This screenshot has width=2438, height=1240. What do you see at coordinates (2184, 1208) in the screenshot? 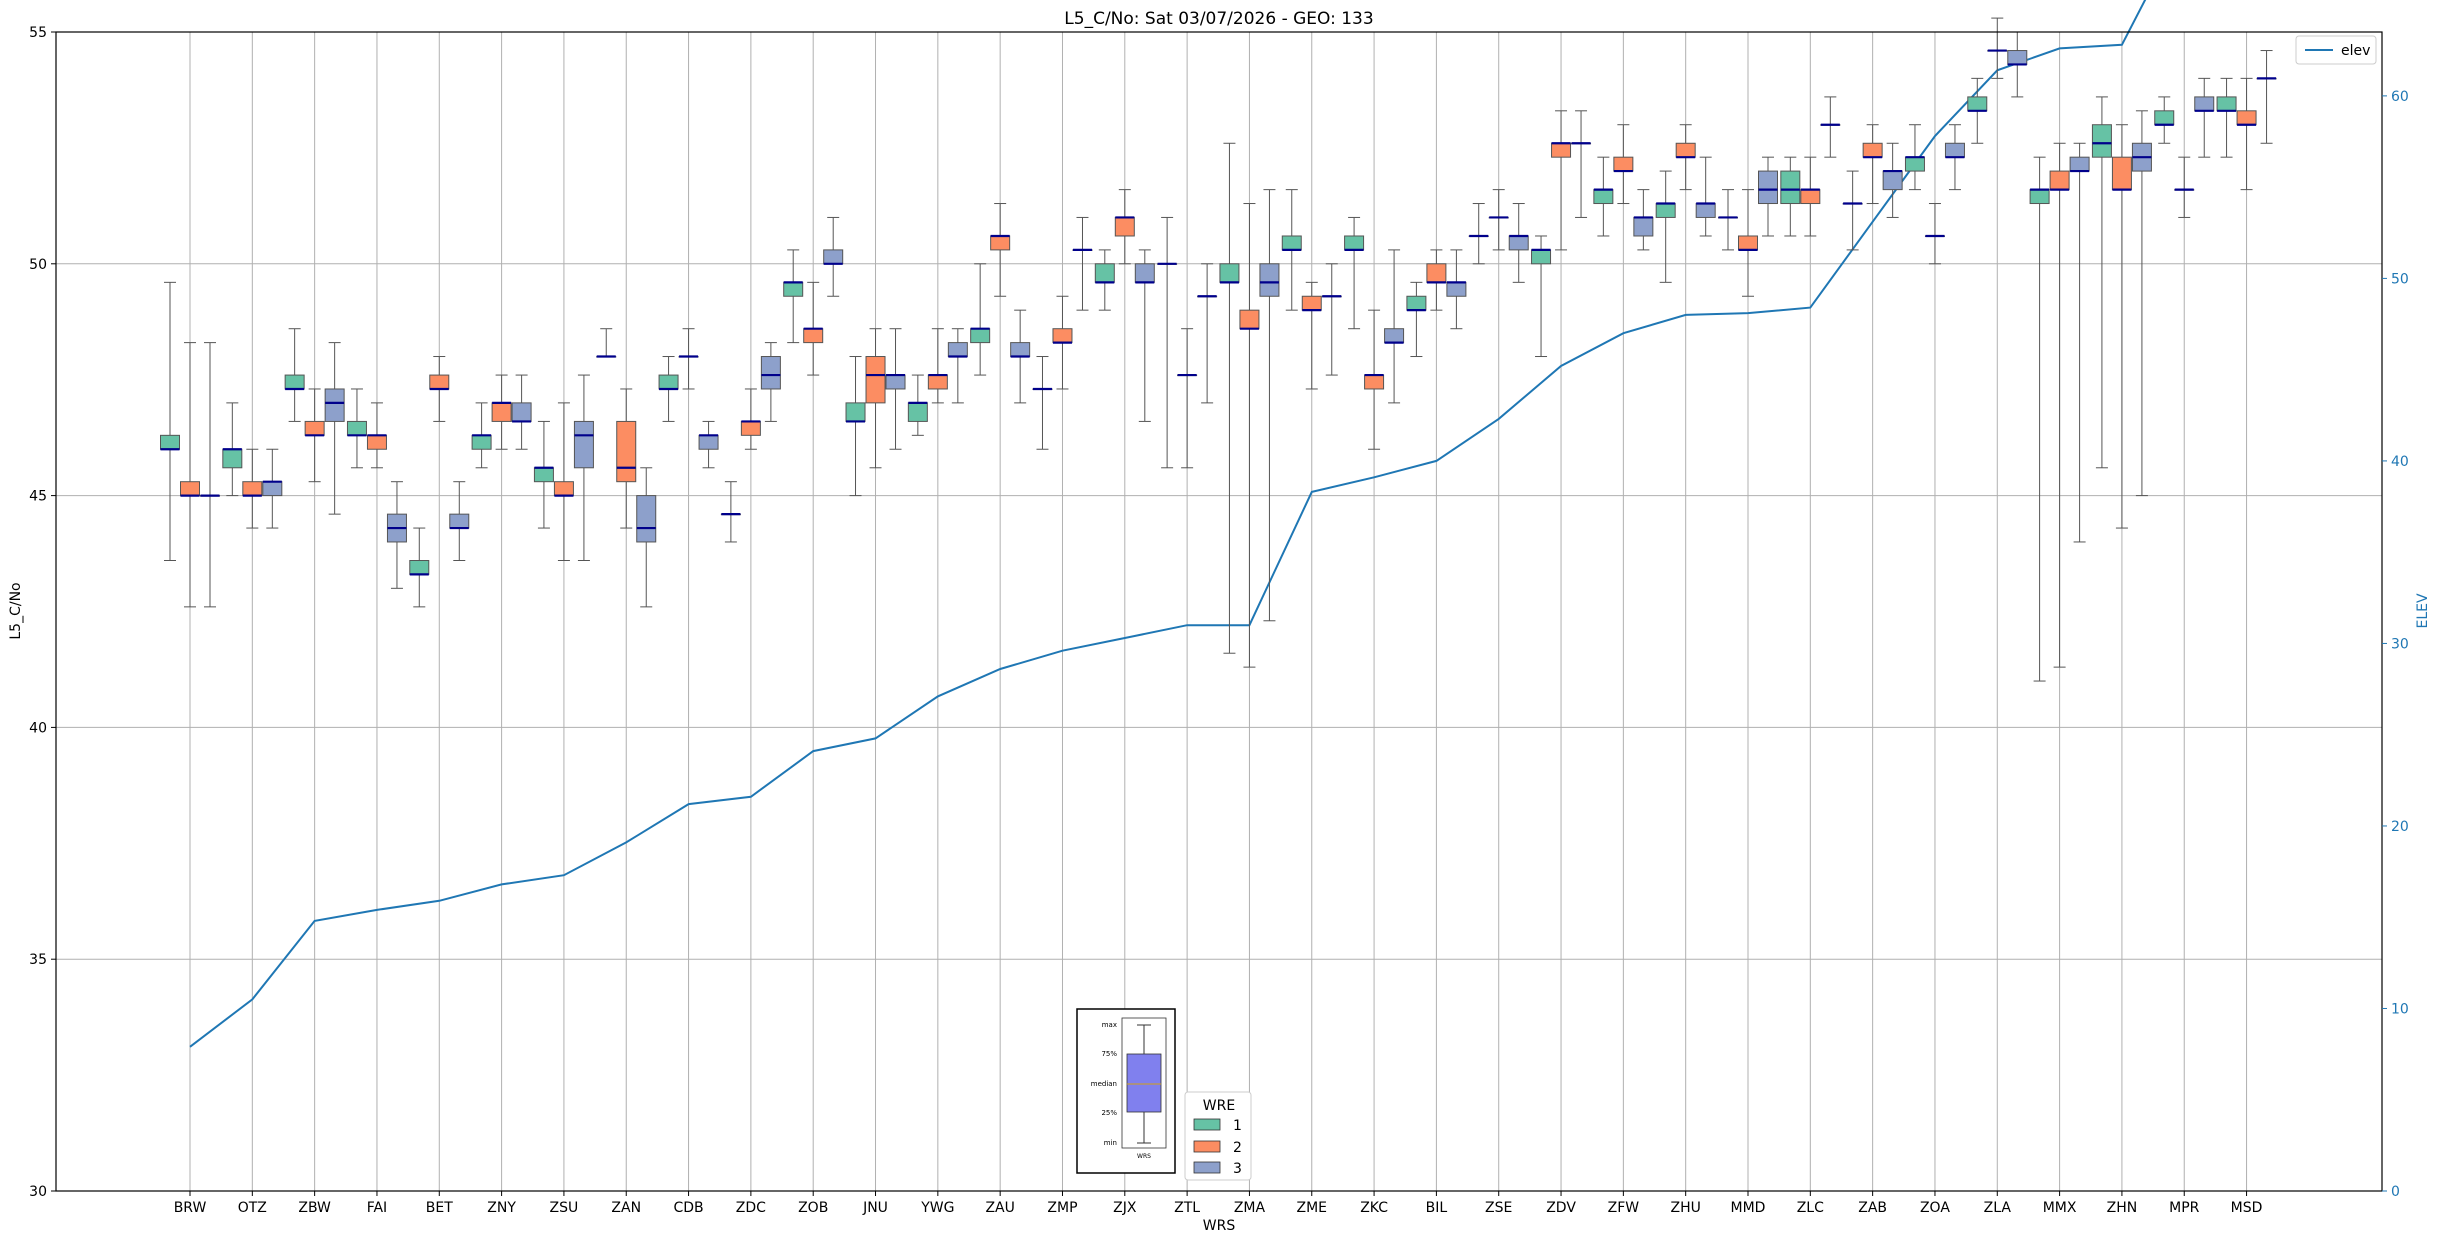
I see `x-tick-label: MPR` at bounding box center [2184, 1208].